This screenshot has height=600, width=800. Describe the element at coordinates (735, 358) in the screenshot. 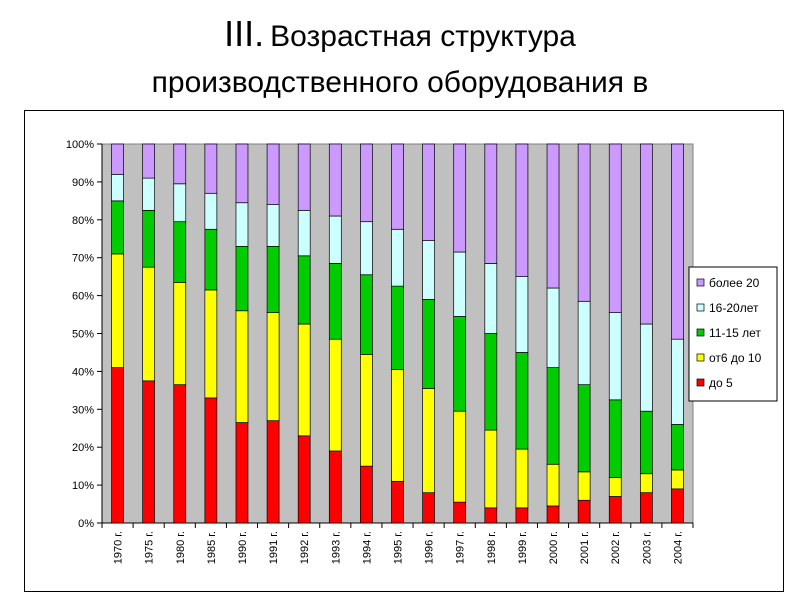

I see `legend-label: от6 до 10` at that location.